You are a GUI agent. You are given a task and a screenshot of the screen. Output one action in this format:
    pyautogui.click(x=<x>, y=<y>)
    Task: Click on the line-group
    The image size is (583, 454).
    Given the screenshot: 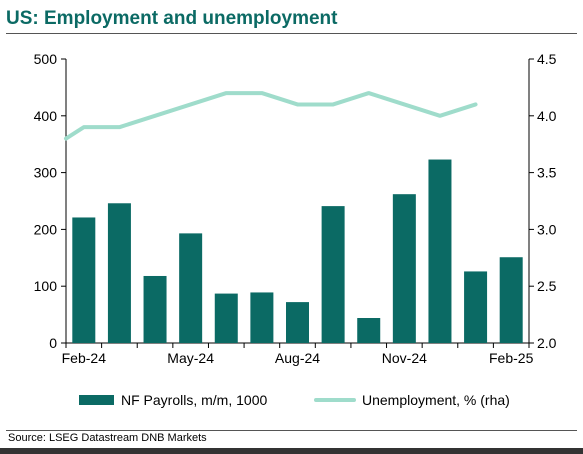 What is the action you would take?
    pyautogui.click(x=271, y=116)
    